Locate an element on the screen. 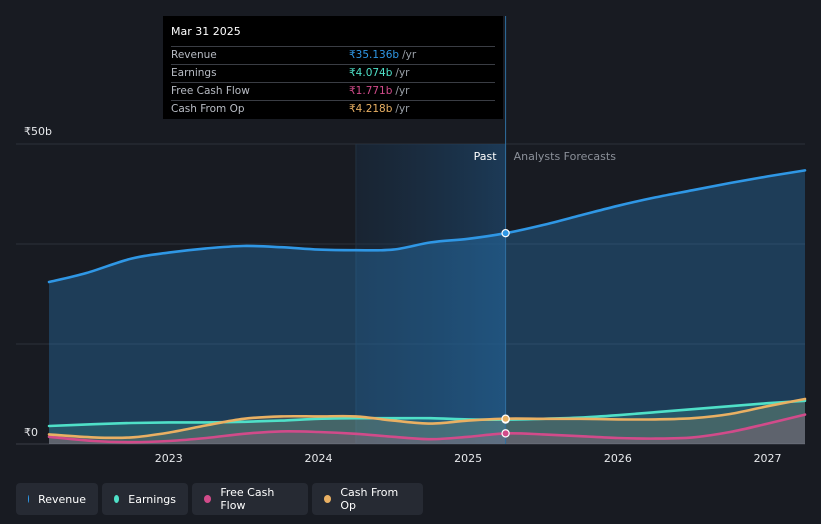 The height and width of the screenshot is (524, 821). legend-label: Revenue is located at coordinates (62, 499).